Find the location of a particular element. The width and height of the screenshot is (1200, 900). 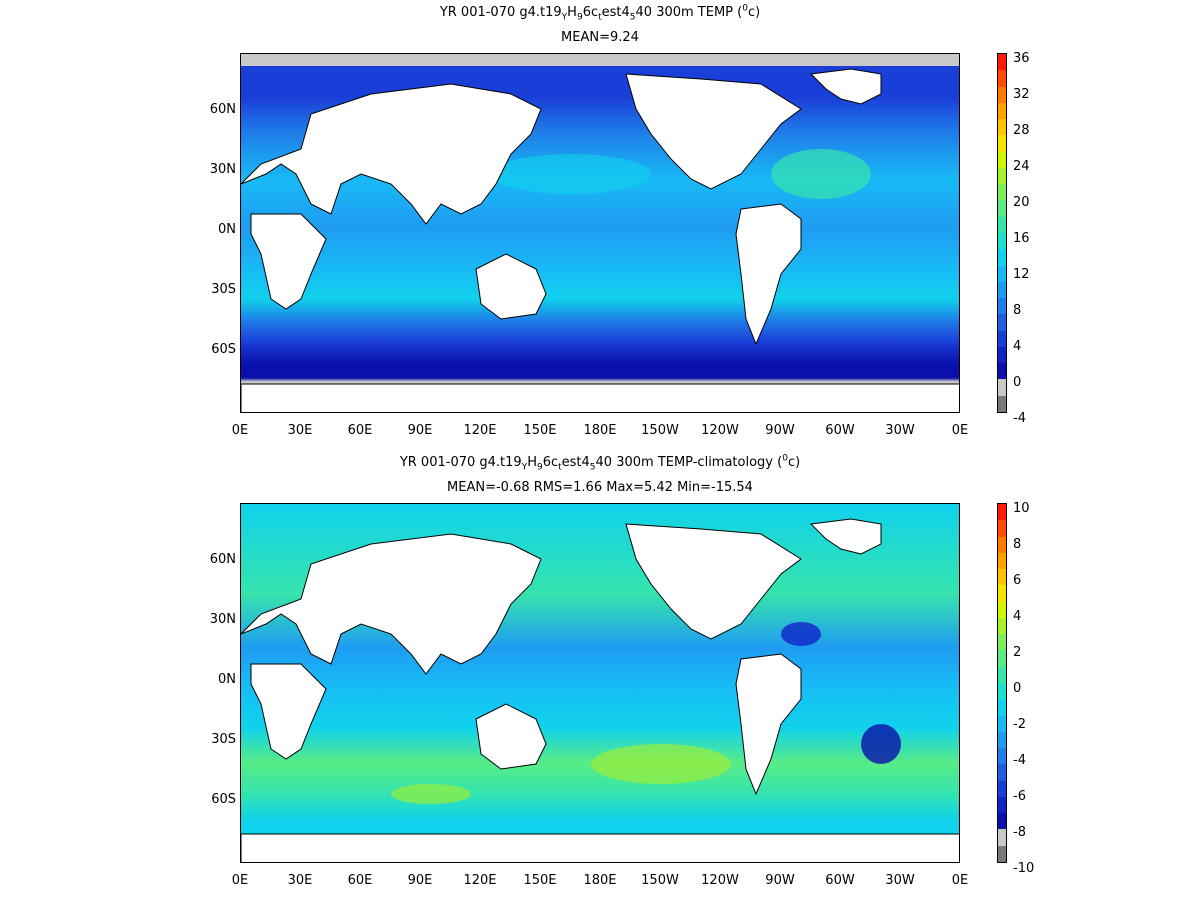

subtropical-gyre-pacific is located at coordinates (571, 174).